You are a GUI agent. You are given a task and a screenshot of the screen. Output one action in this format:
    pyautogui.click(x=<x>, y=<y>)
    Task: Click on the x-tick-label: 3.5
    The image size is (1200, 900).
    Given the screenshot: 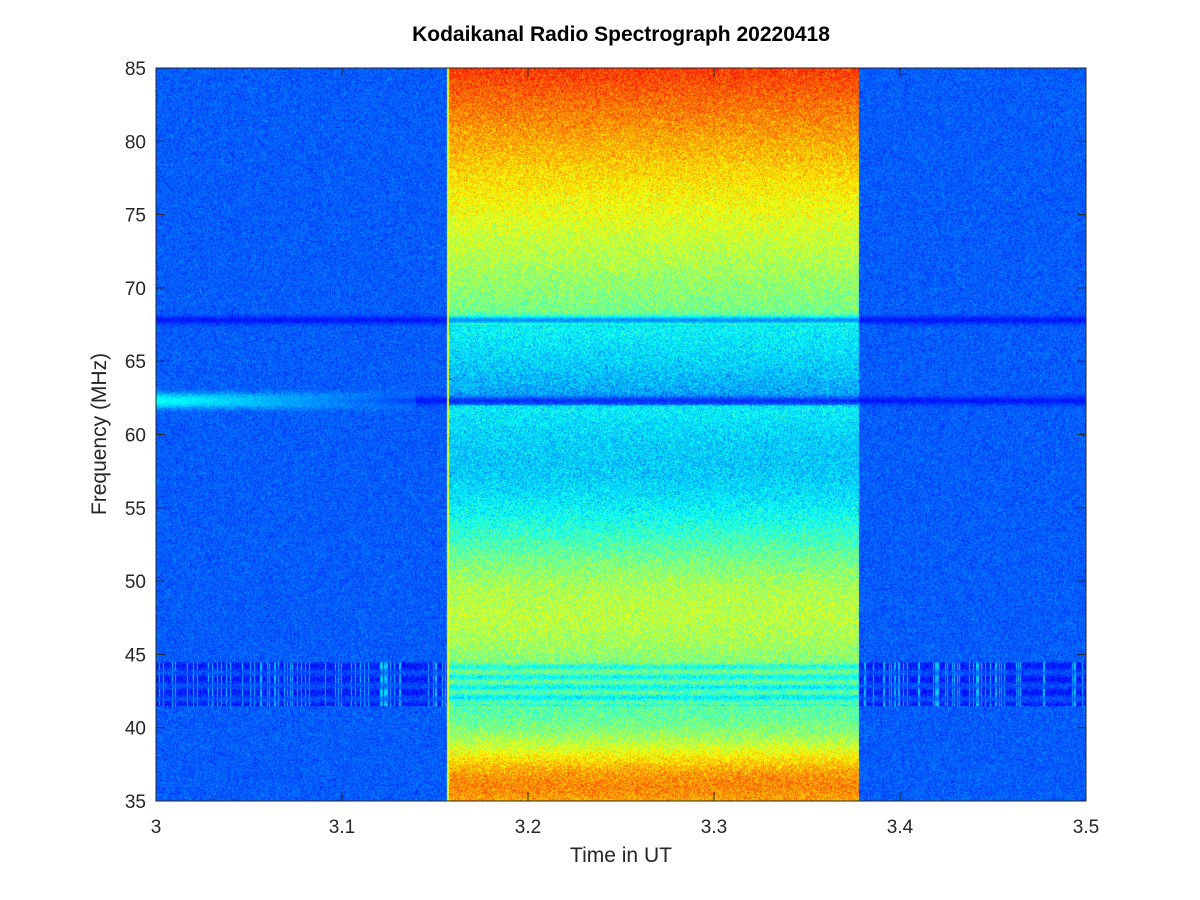 What is the action you would take?
    pyautogui.click(x=1086, y=827)
    